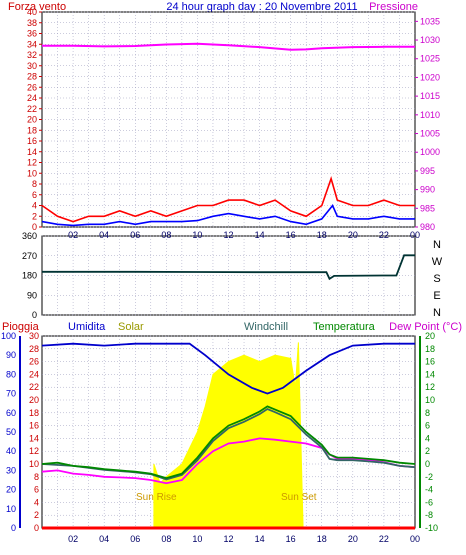 The image size is (466, 555). What do you see at coordinates (11, 394) in the screenshot?
I see `humidity-tick-label: 70` at bounding box center [11, 394].